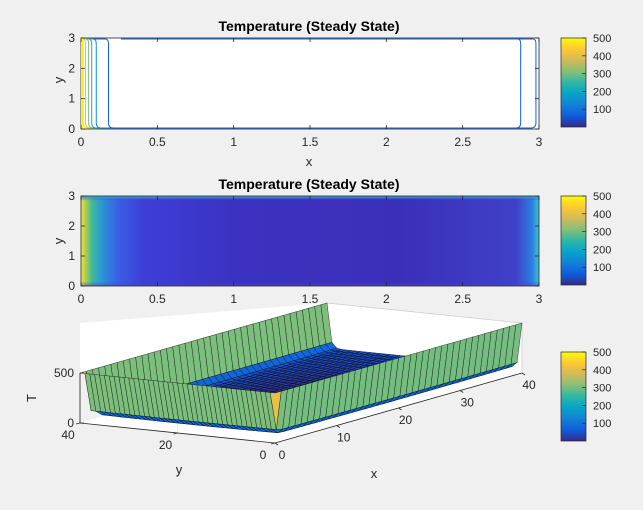 This screenshot has height=510, width=643. I want to click on surface-colorbar, so click(573, 396).